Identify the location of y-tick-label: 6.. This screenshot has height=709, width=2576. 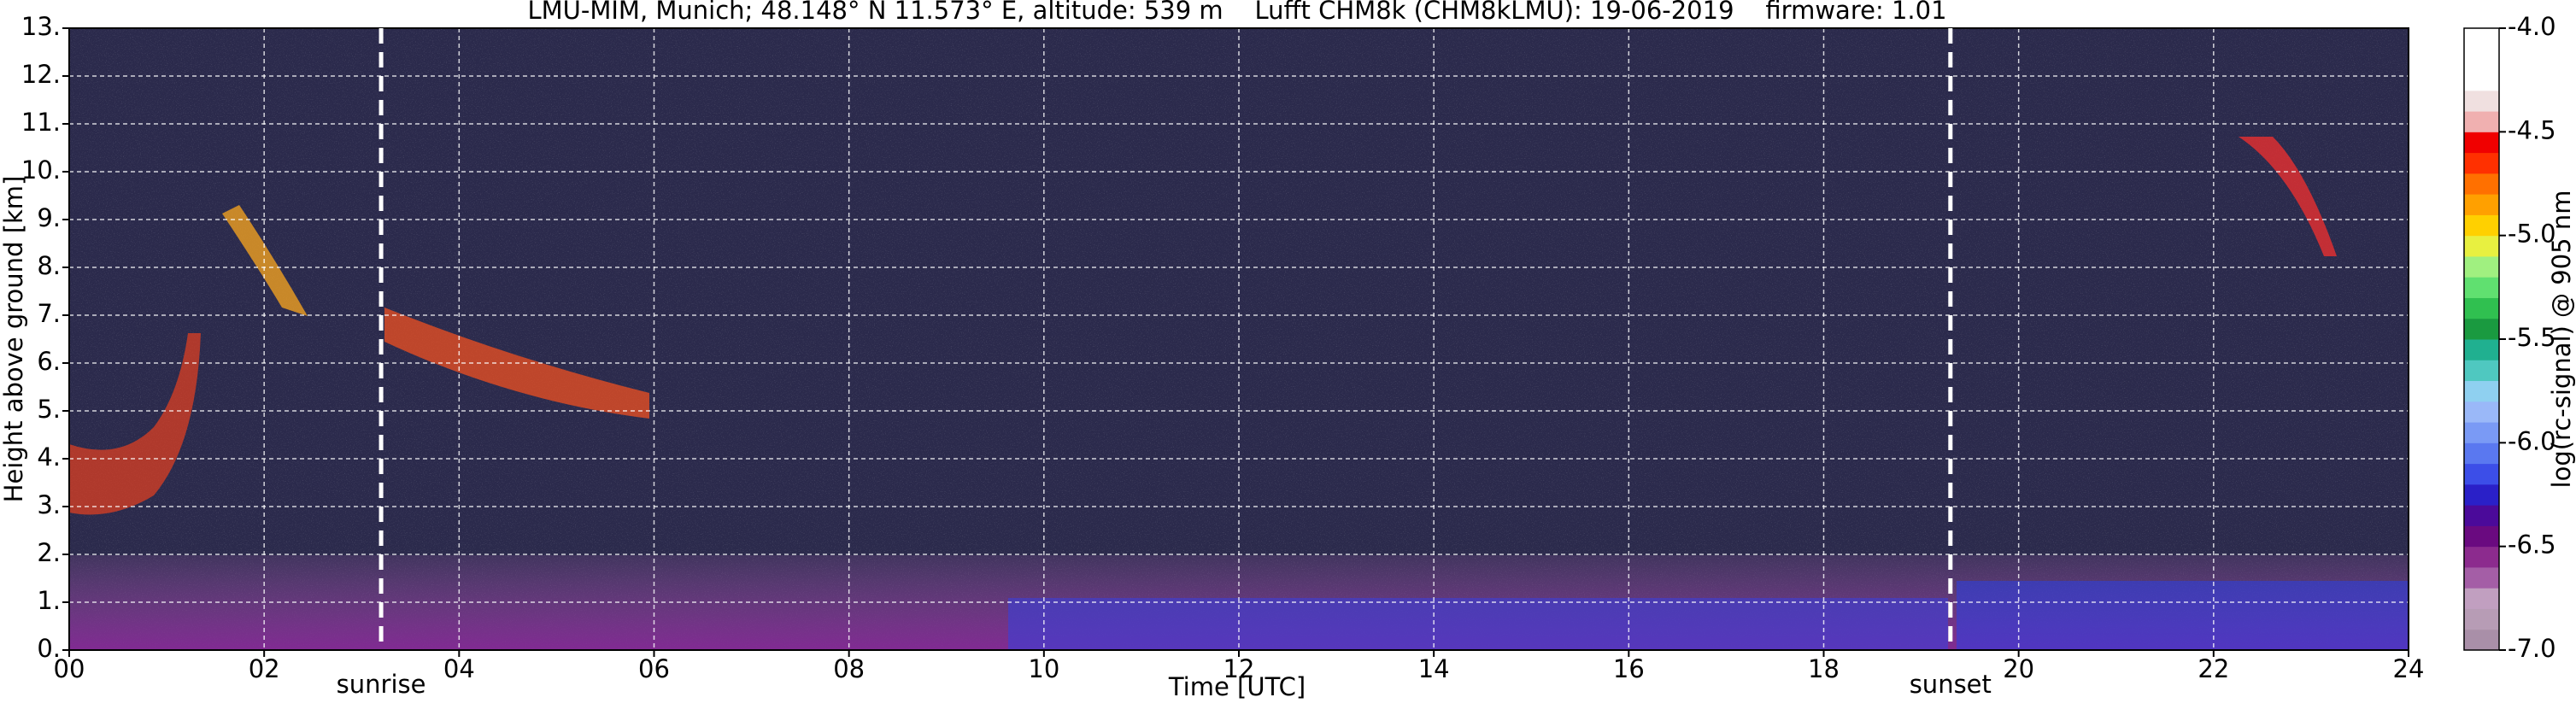
(49, 361).